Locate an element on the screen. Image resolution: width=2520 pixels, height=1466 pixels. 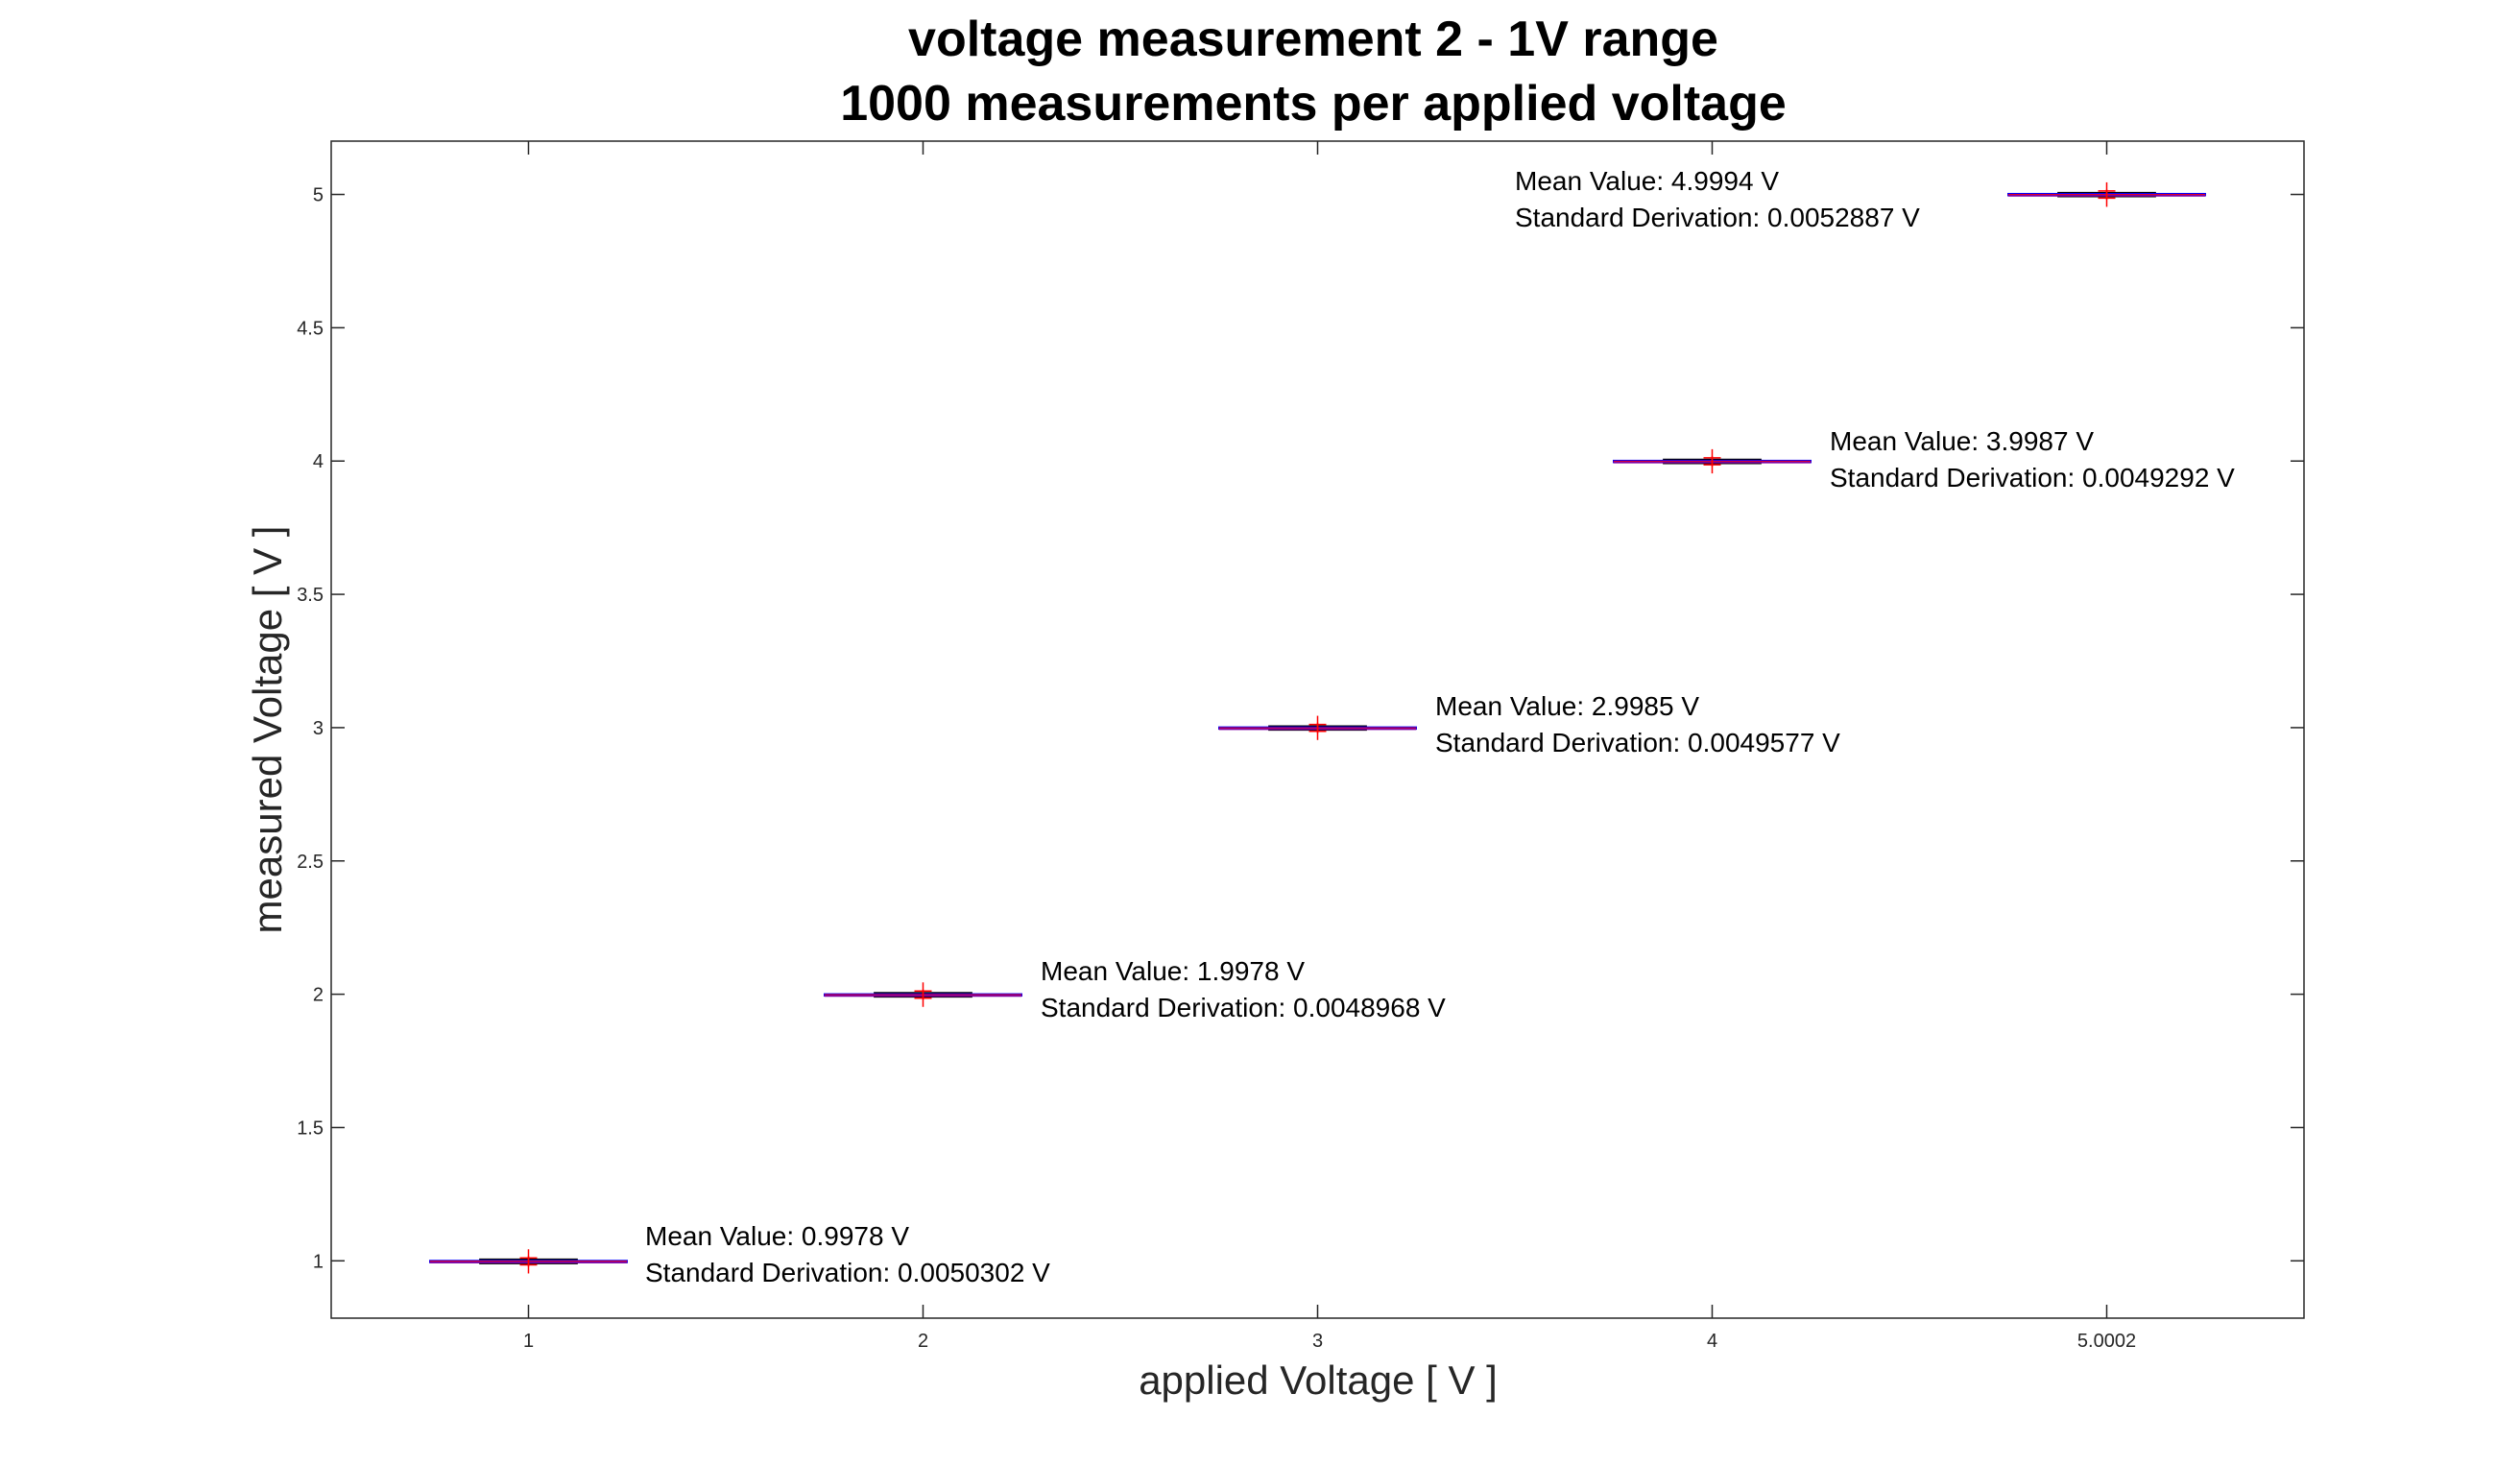
annotation-std-1: Standard Derivation: 0.0048968 V is located at coordinates (1243, 1007).